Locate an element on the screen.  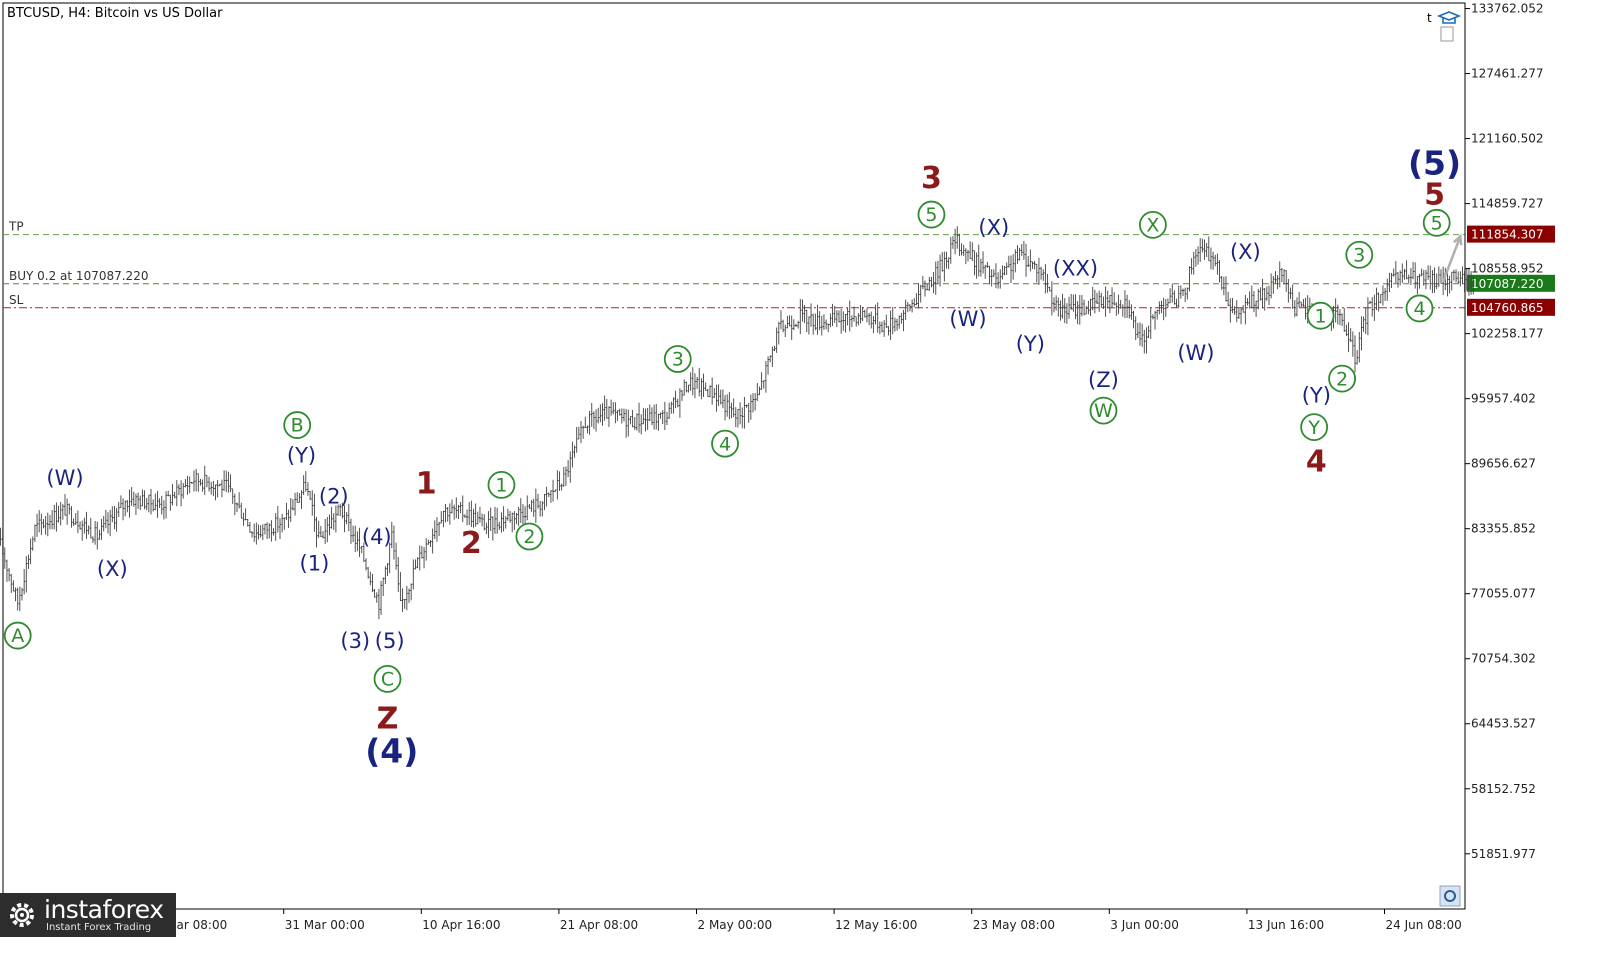
level-label-buy: BUY 0.2 at 107087.220 is located at coordinates (78, 276).